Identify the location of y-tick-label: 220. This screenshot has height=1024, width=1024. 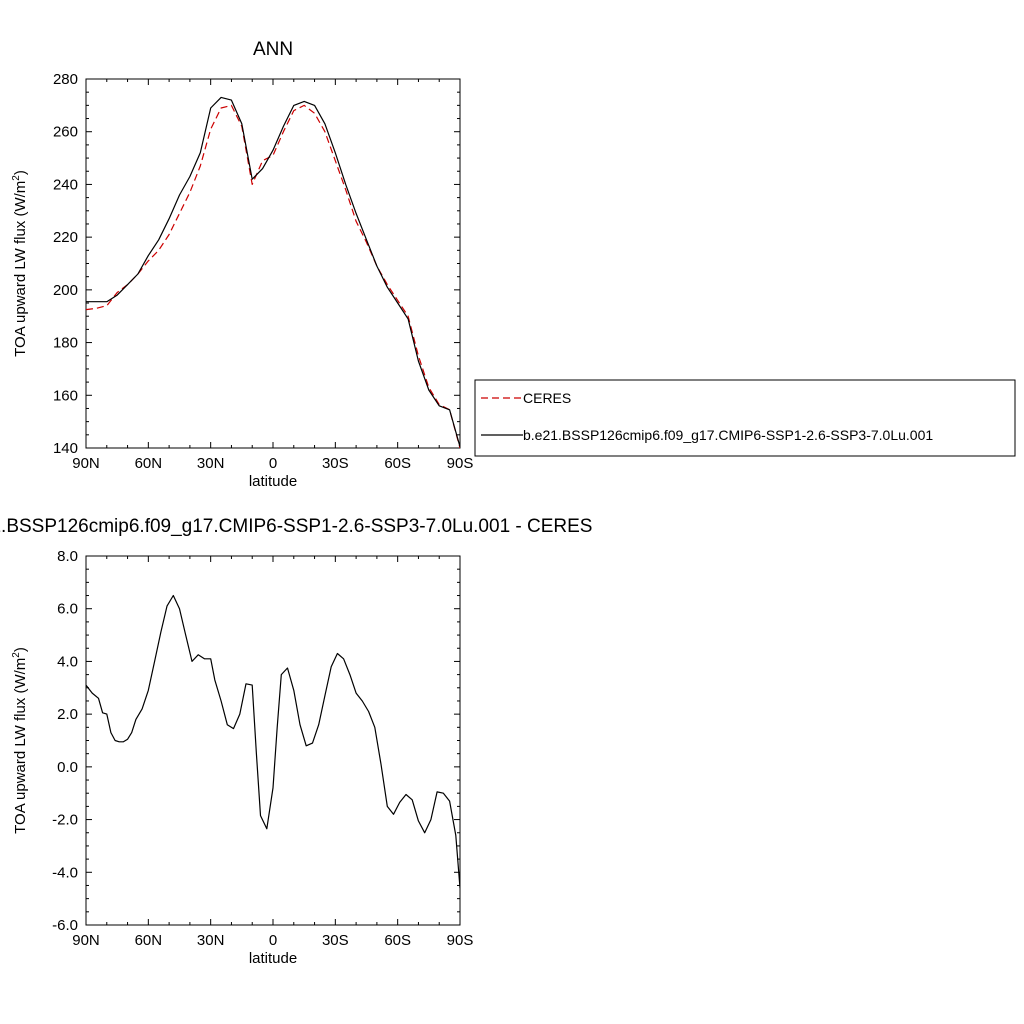
(65, 237).